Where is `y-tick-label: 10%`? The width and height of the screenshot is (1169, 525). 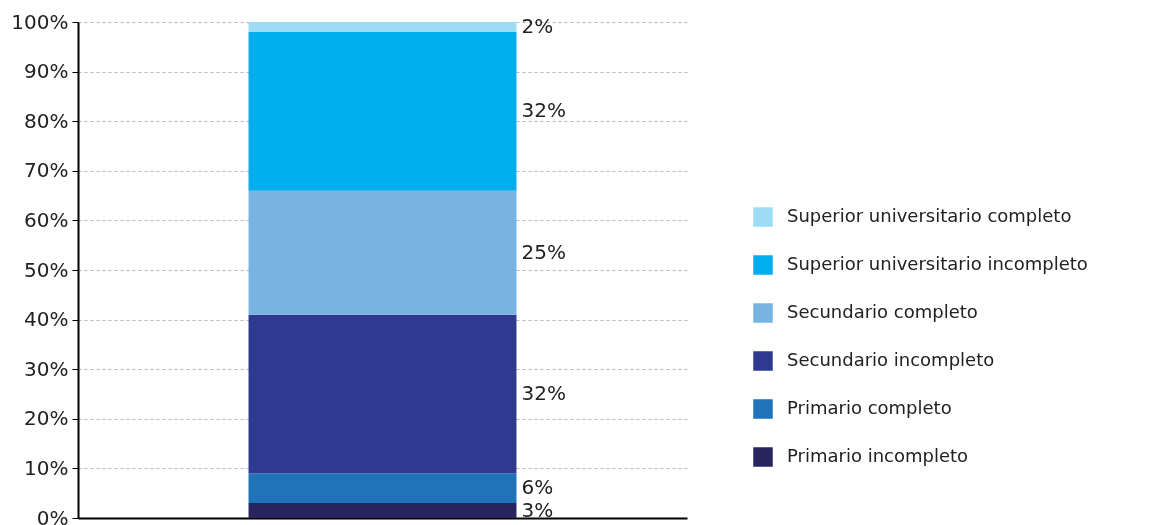
y-tick-label: 10% is located at coordinates (46, 467).